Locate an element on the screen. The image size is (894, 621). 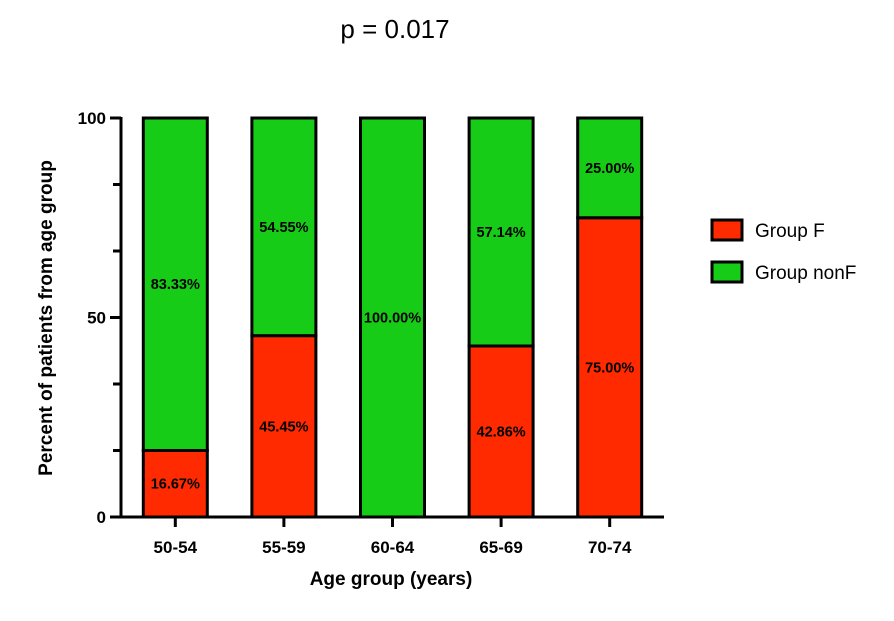
data-label-group-nonf-65-69: 57.14% is located at coordinates (501, 233).